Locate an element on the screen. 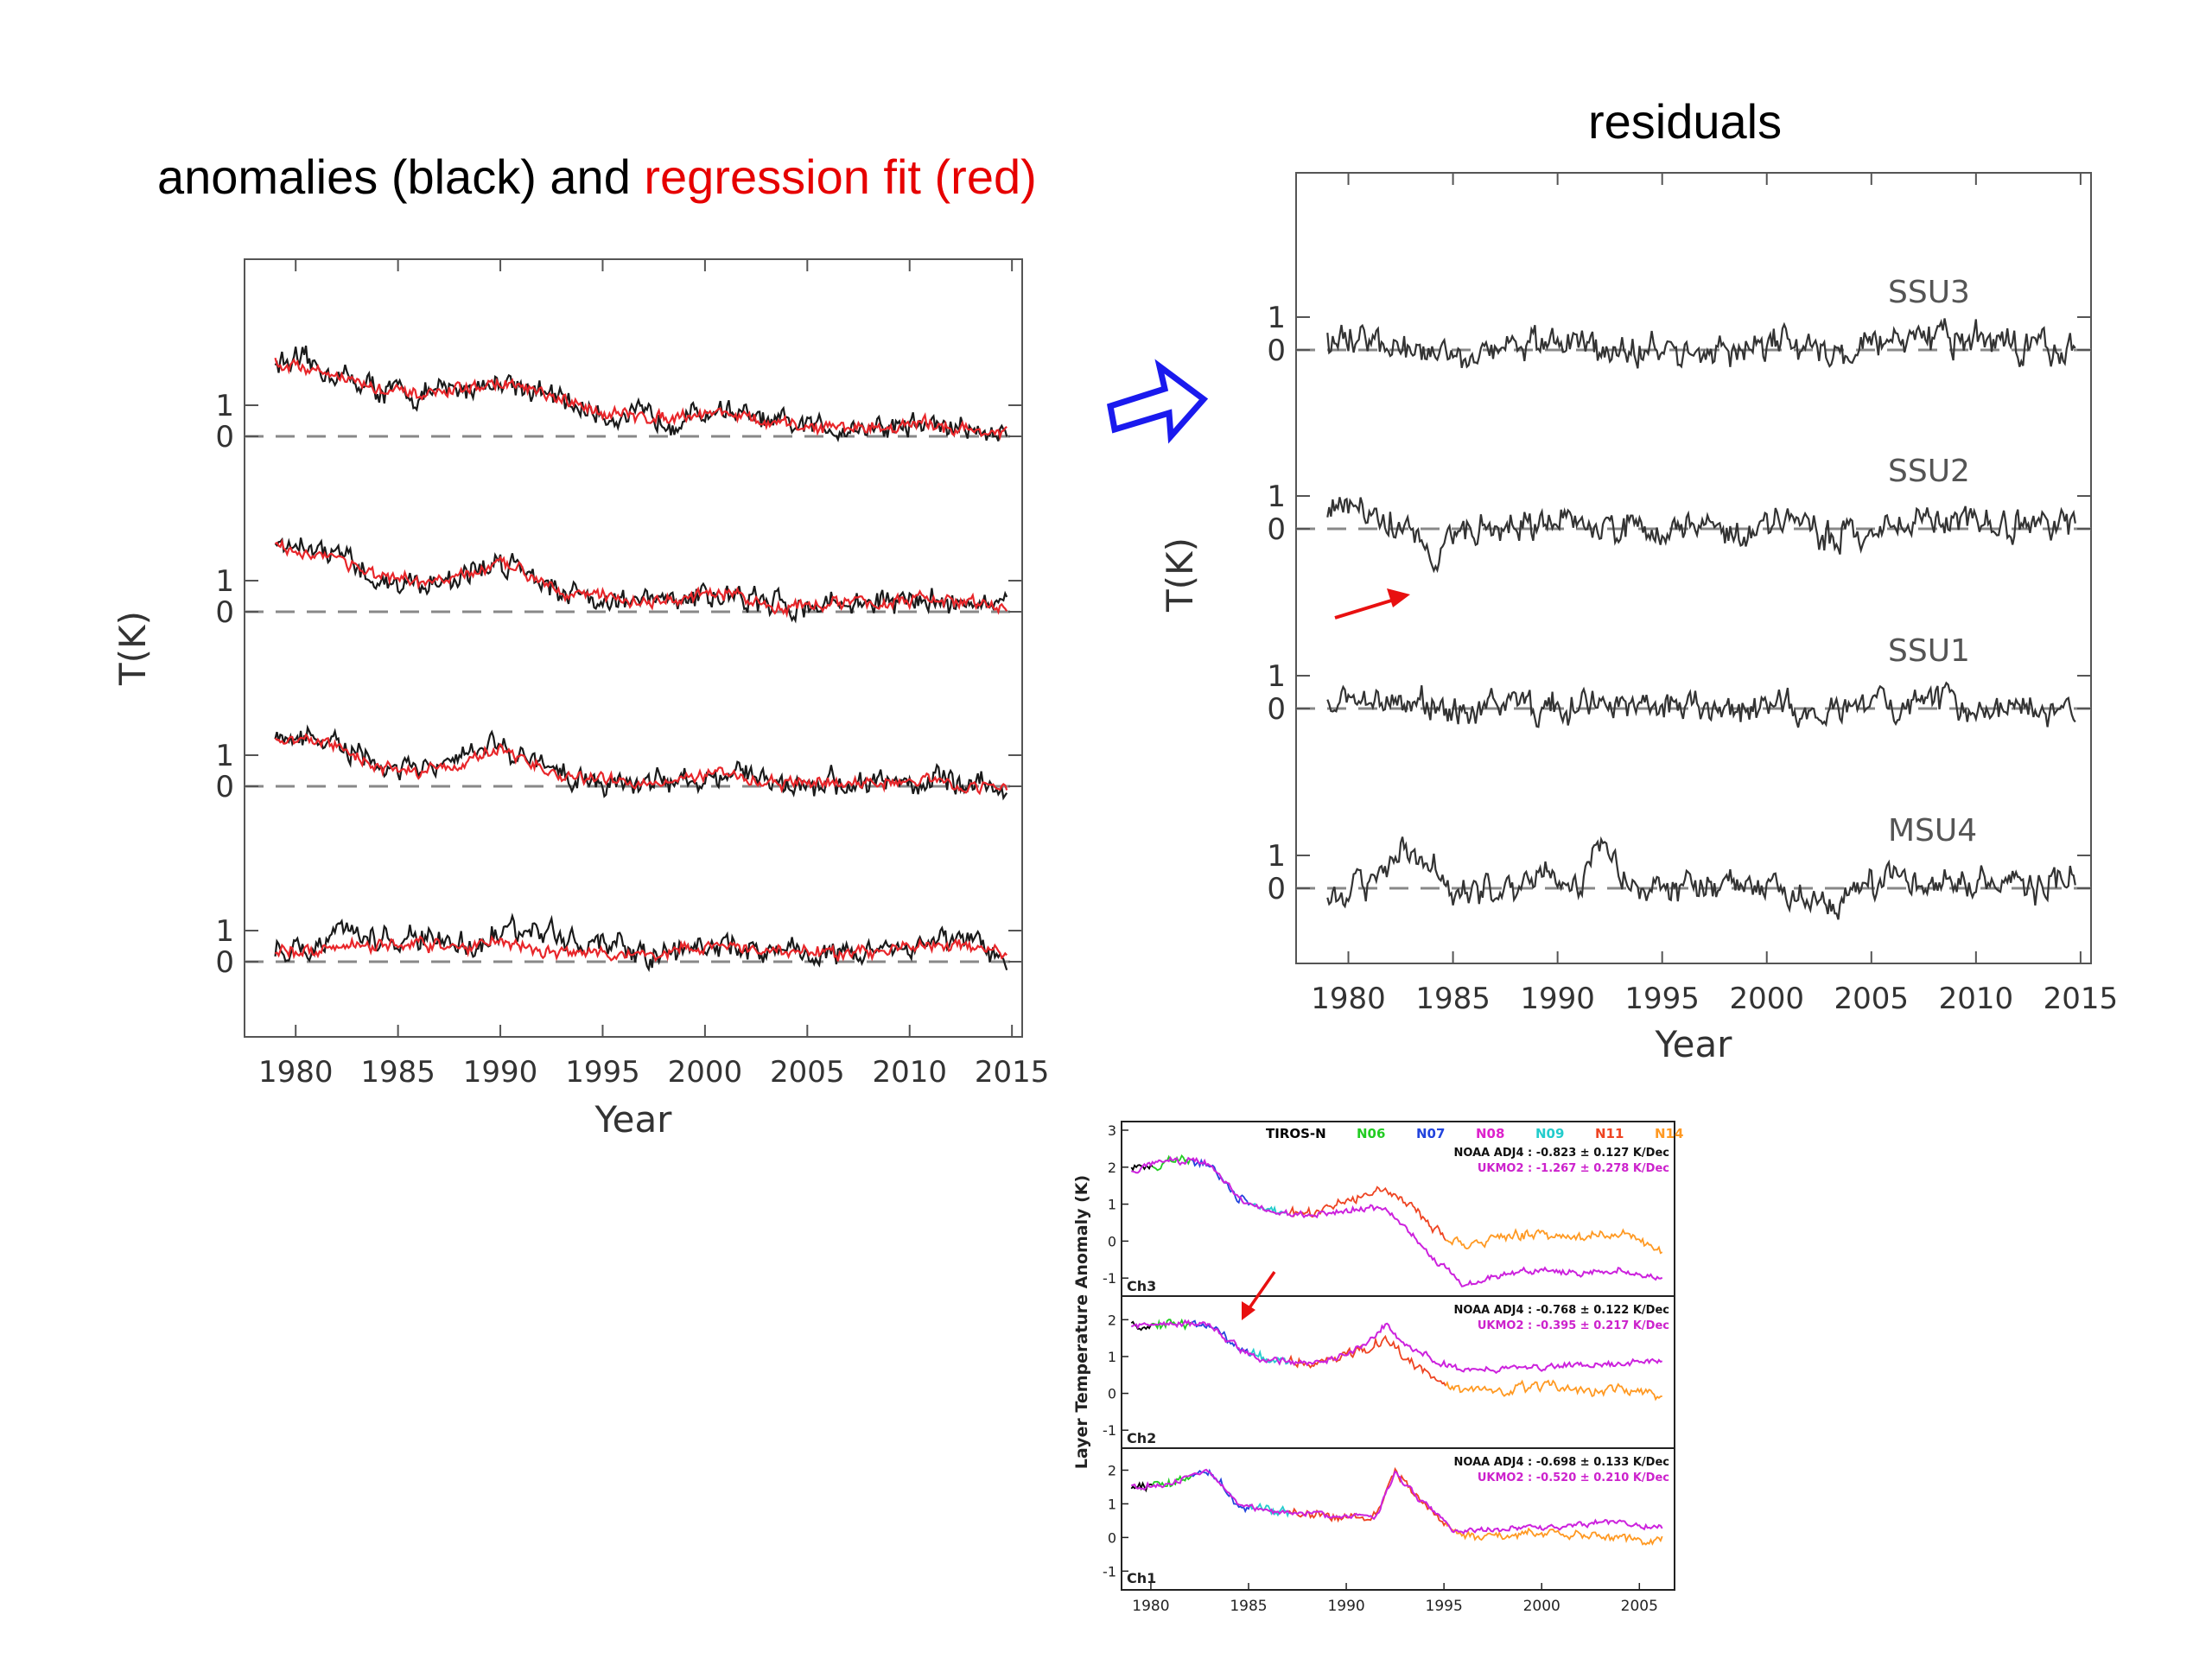 This screenshot has height=1659, width=2212. inset-panel-label: Ch1 is located at coordinates (1141, 1578).